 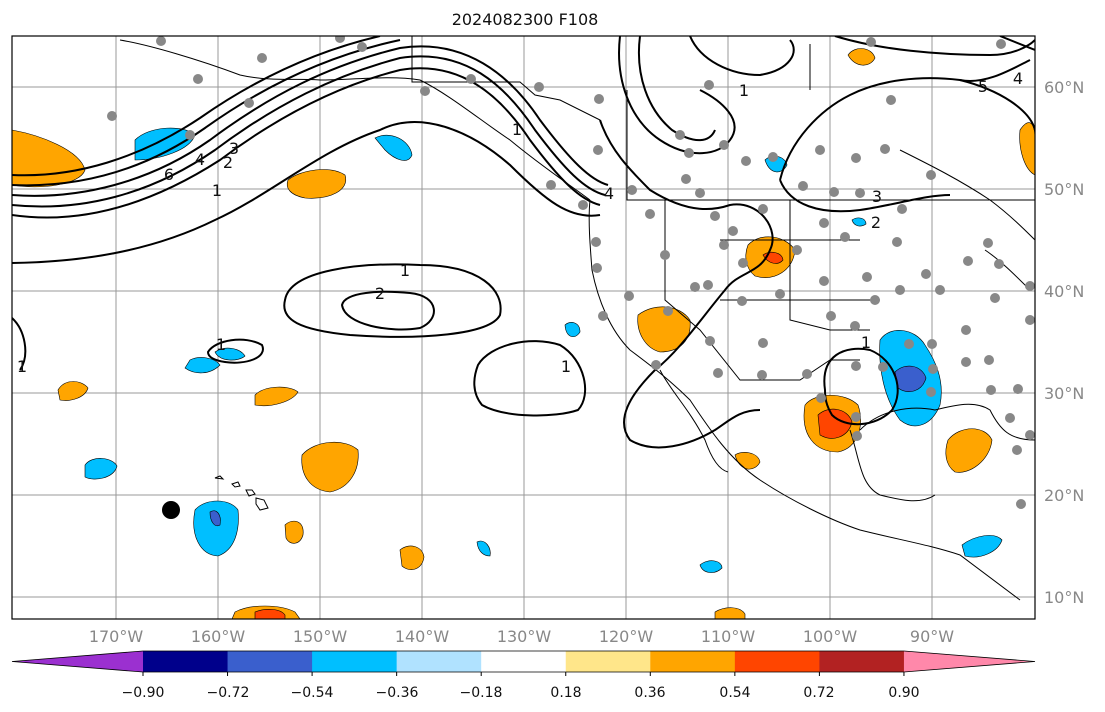 What do you see at coordinates (903, 693) in the screenshot?
I see `colorbar-tick-label: 0.90` at bounding box center [903, 693].